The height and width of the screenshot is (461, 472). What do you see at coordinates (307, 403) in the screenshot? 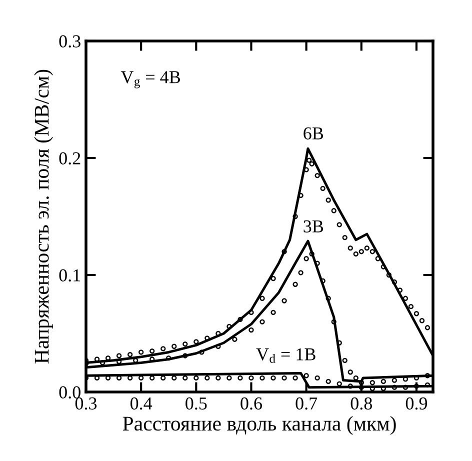
I see `x-tick-label: 0.7` at bounding box center [307, 403].